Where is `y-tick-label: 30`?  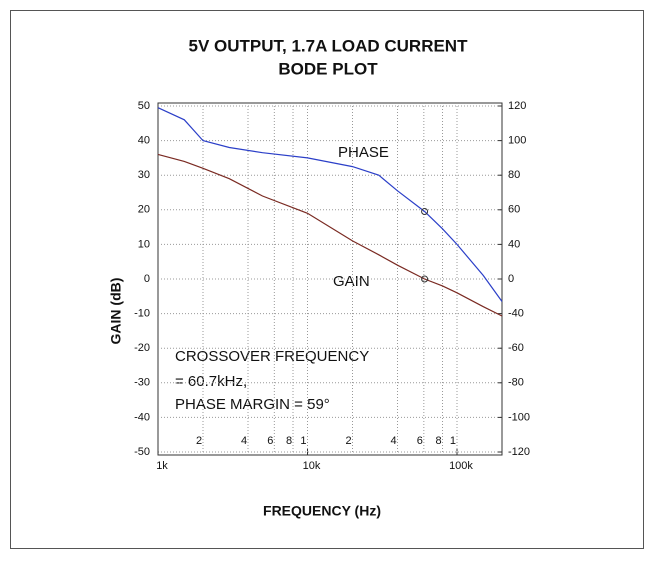 y-tick-label: 30 is located at coordinates (144, 175).